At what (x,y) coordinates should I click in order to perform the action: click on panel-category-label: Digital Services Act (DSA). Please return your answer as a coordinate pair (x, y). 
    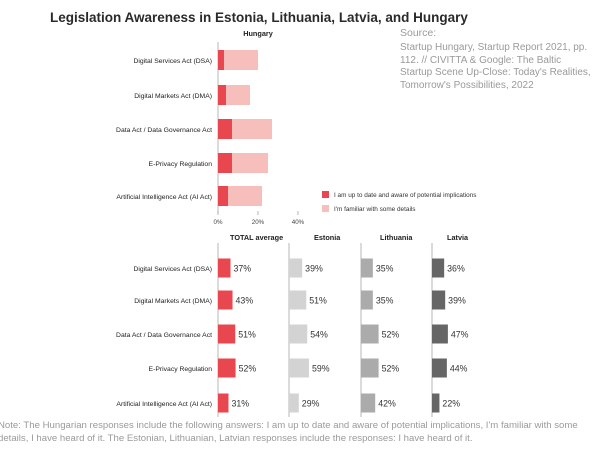
    Looking at the image, I should click on (172, 269).